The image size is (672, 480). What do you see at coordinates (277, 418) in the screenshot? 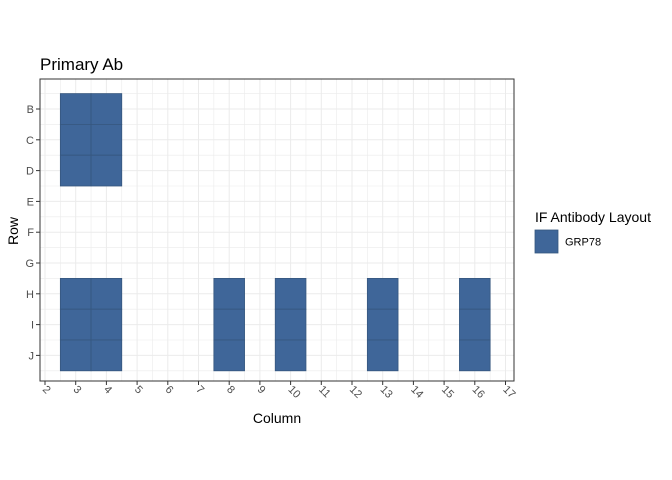
I see `x-axis-title: Column` at bounding box center [277, 418].